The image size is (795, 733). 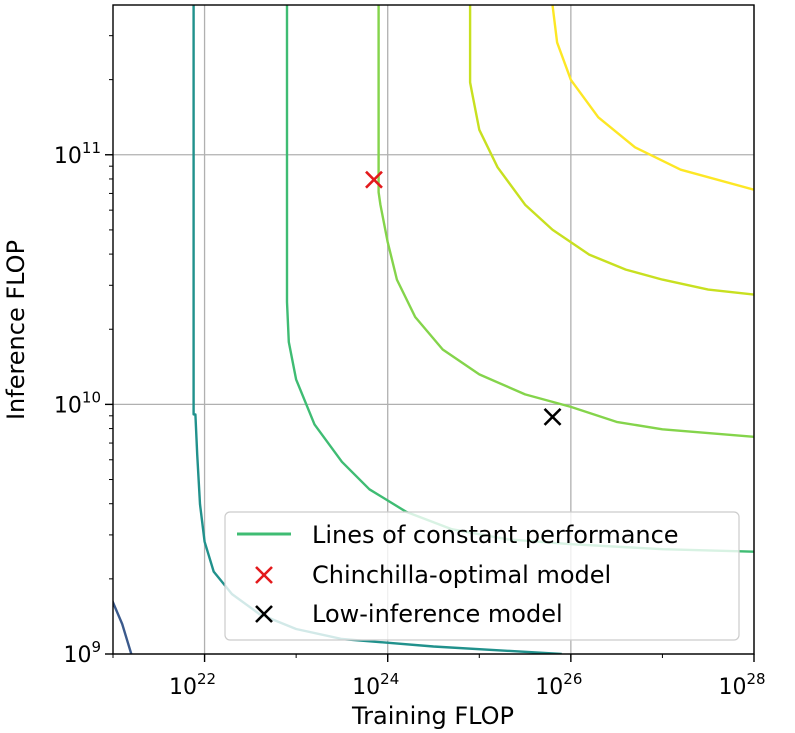 What do you see at coordinates (495, 535) in the screenshot?
I see `legend-label-constant-performance: Lines of constant performance` at bounding box center [495, 535].